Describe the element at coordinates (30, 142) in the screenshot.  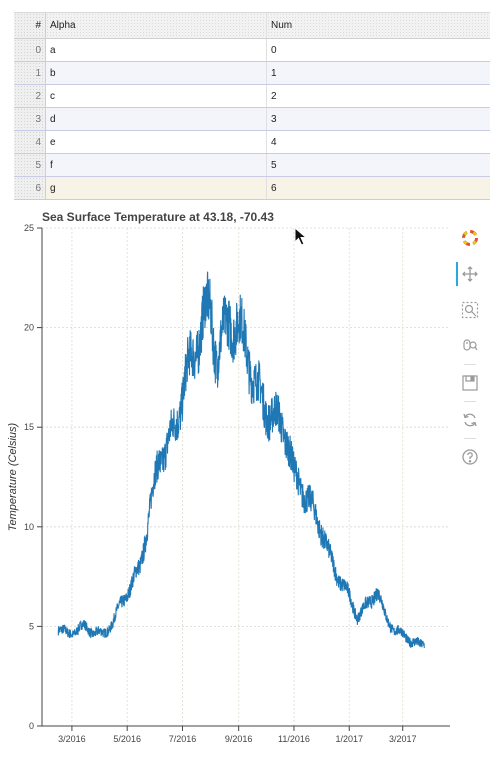
I see `row-index: 4` at that location.